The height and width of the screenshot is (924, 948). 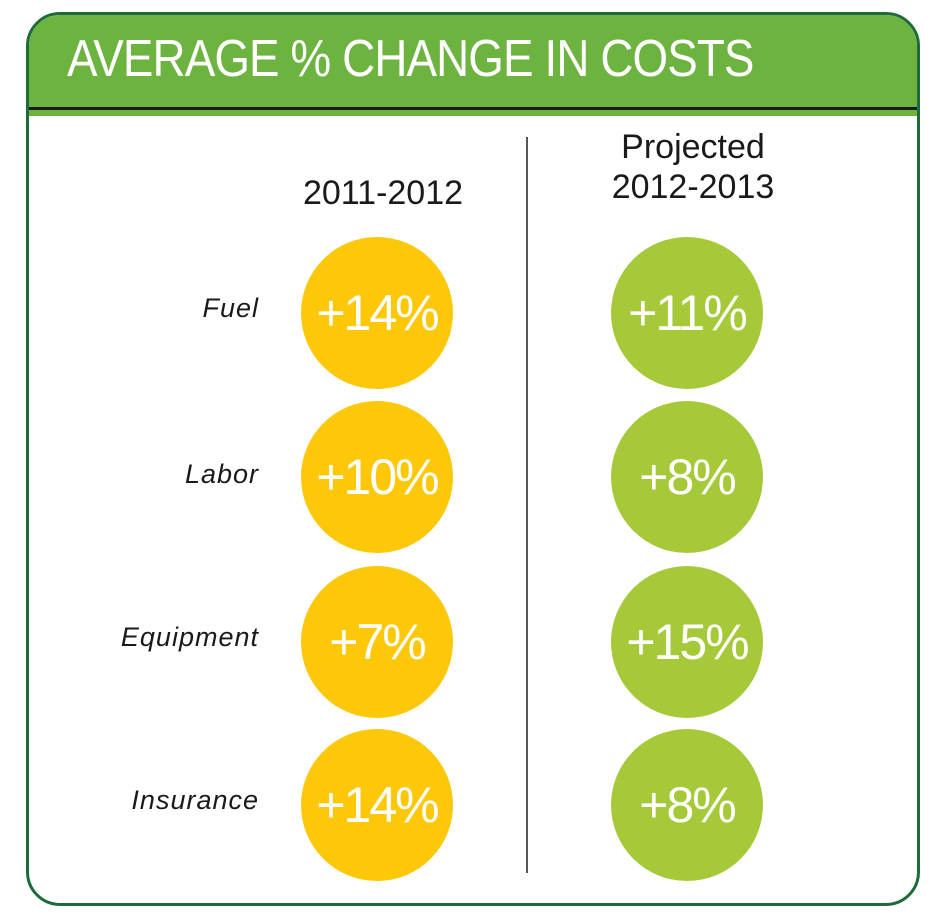 I want to click on value-bubble-labor-2012: +8%, so click(x=687, y=477).